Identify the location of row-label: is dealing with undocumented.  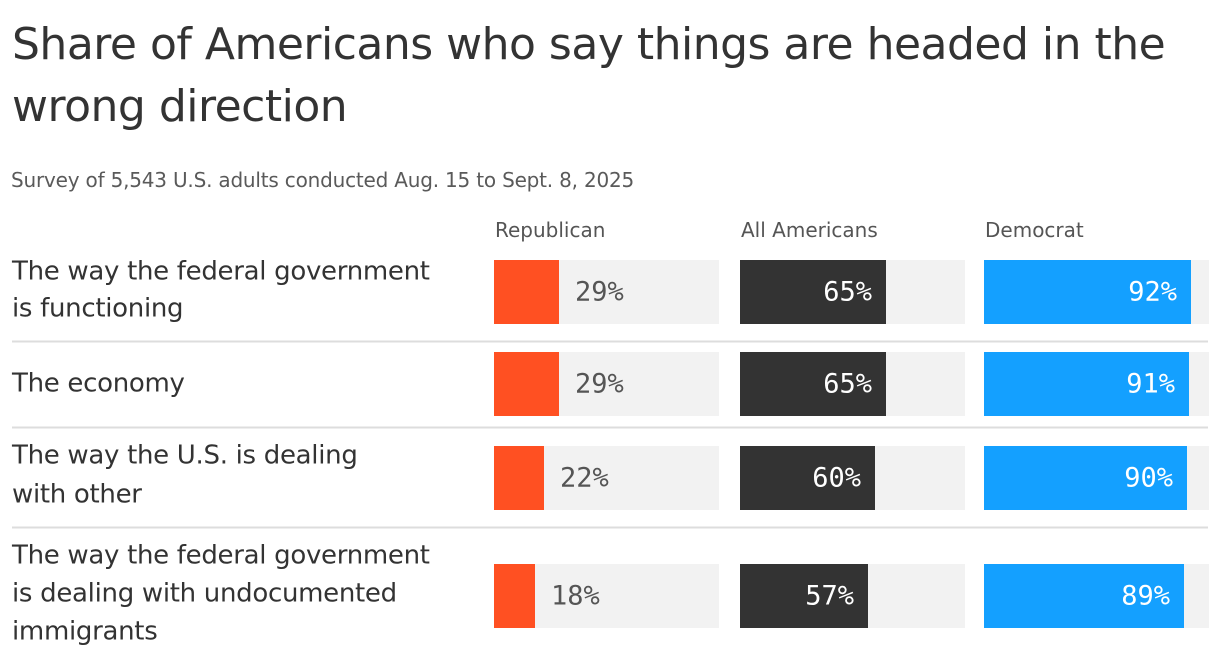
(204, 594).